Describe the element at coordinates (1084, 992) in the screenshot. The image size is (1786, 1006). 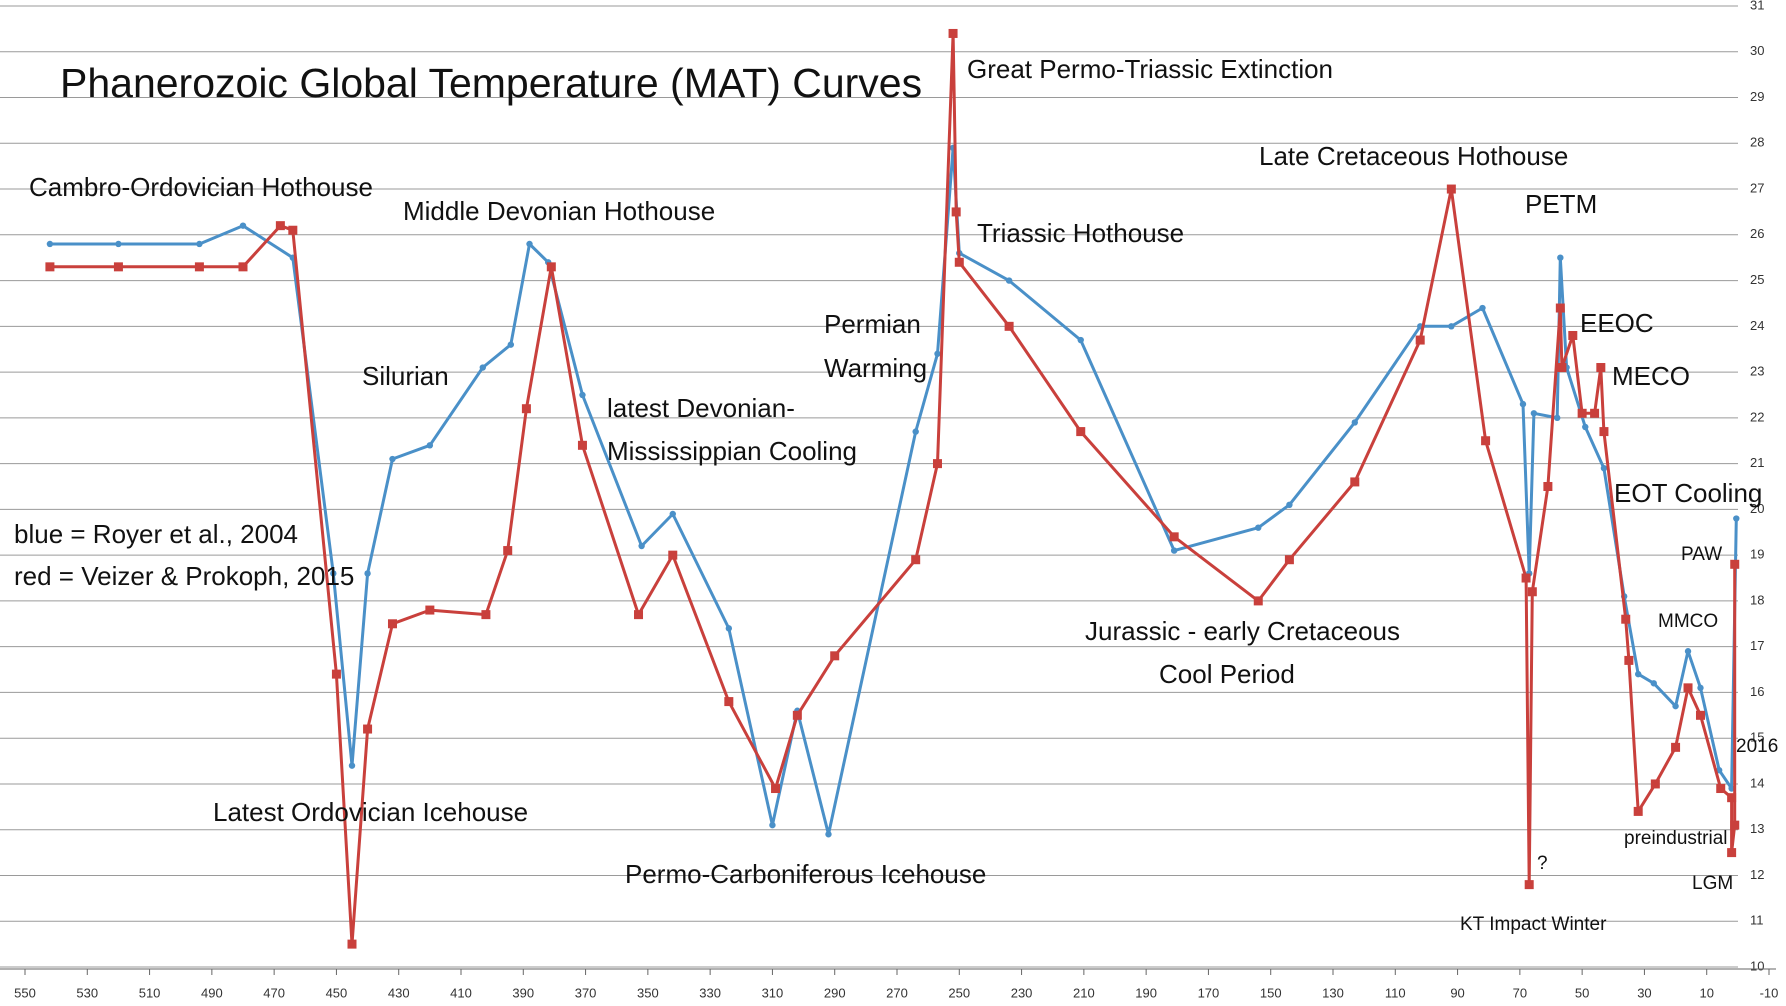
I see `x-tick-label: 210` at that location.